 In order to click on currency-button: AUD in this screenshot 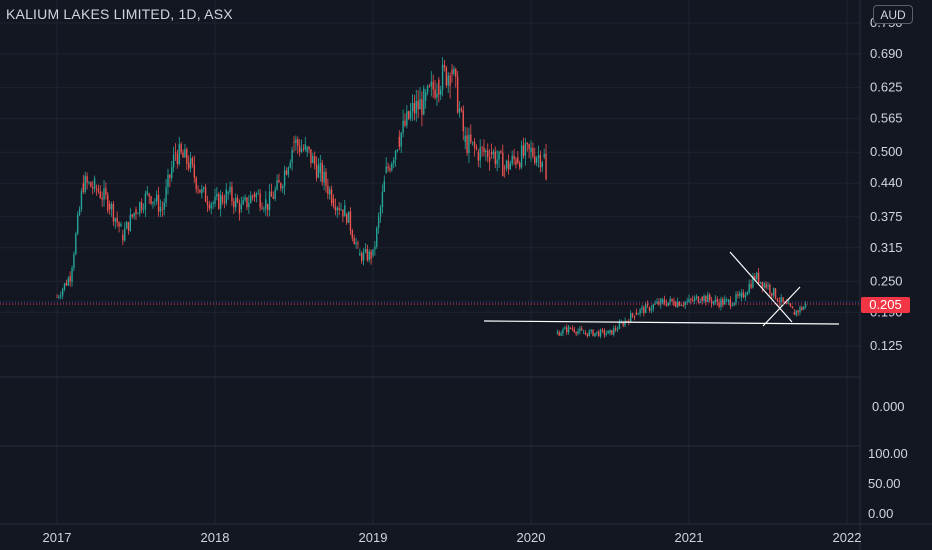, I will do `click(893, 14)`.